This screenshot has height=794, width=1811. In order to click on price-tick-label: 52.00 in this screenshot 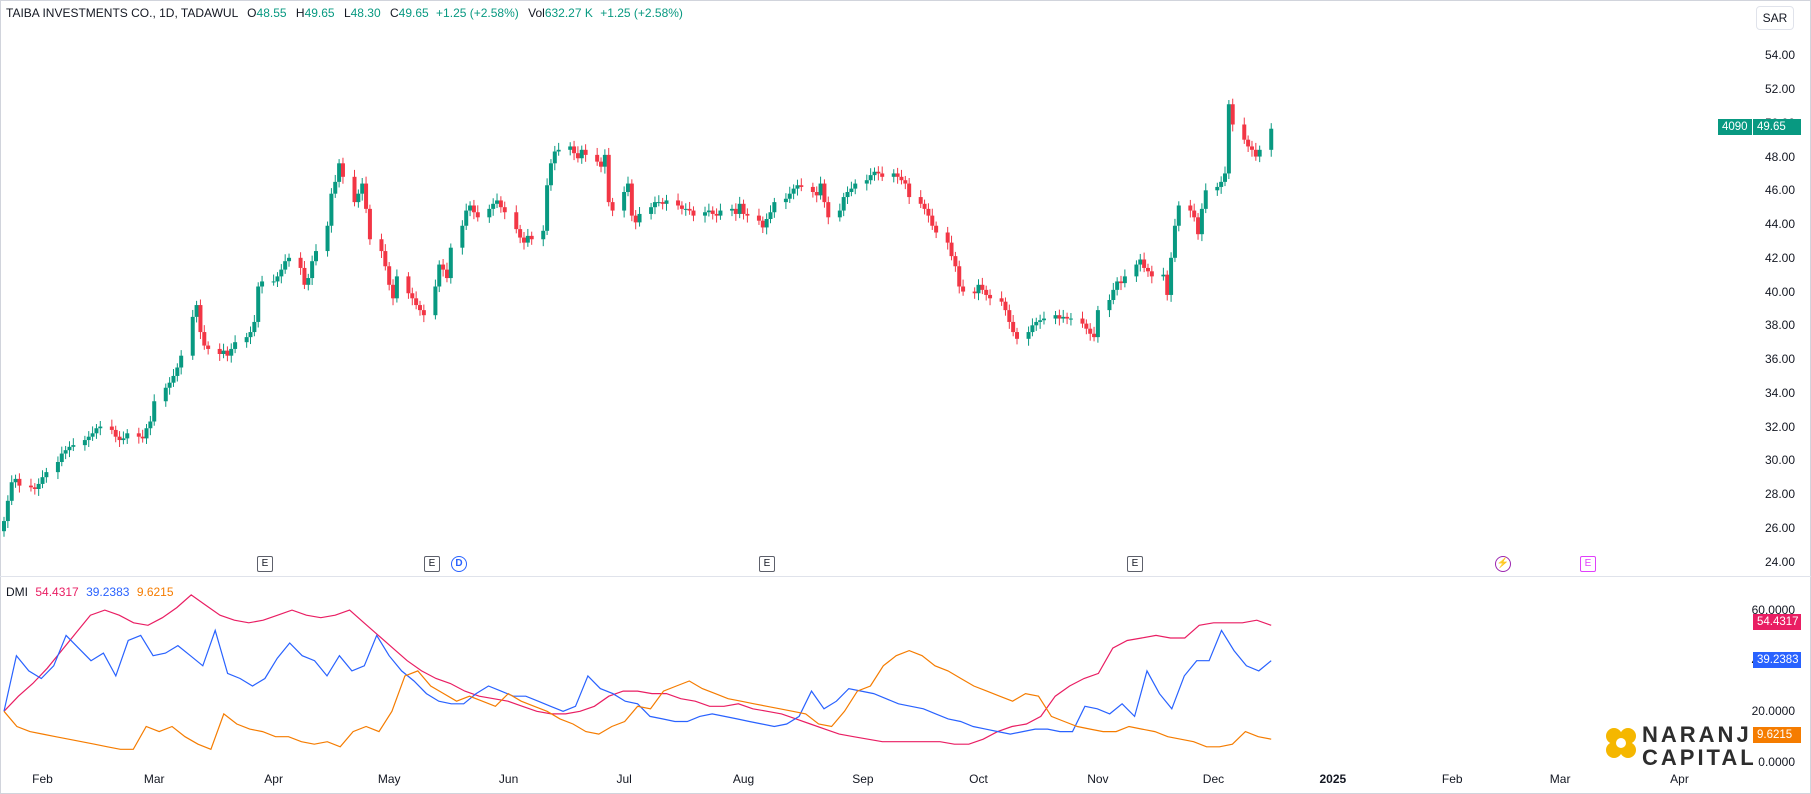, I will do `click(1779, 89)`.